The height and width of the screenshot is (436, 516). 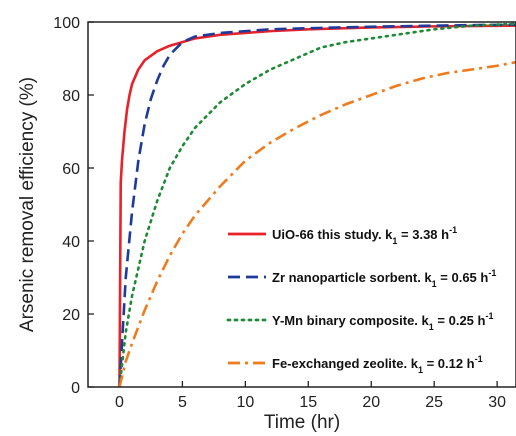 I want to click on x-tick-label: 10, so click(x=245, y=402).